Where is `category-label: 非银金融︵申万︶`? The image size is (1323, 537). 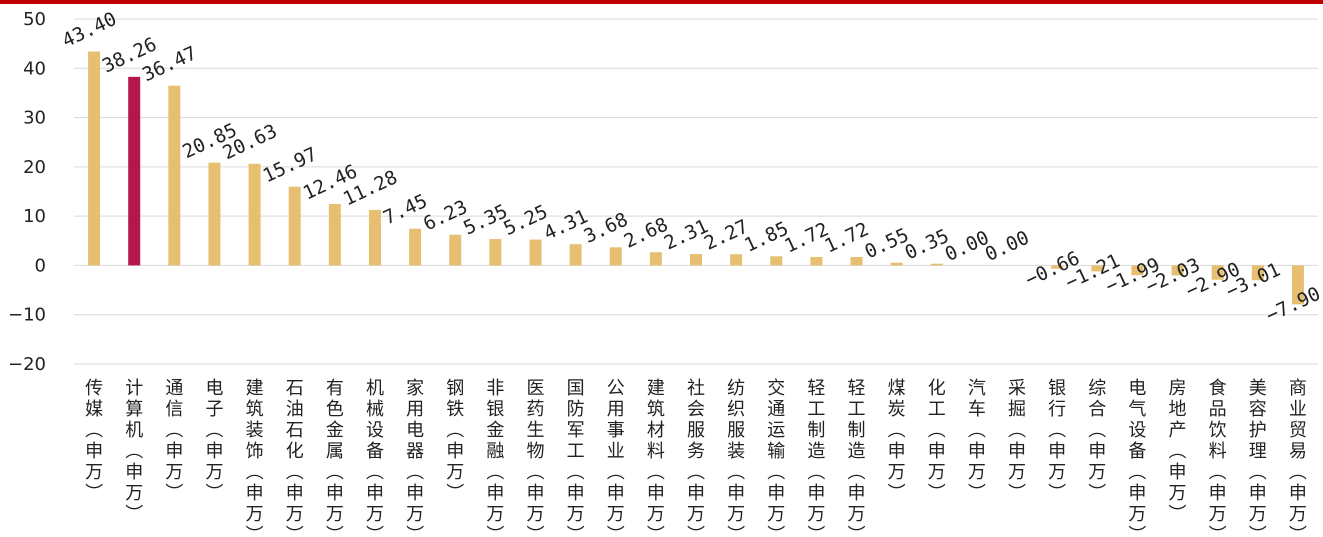
category-label: 非银金融︵申万︶ is located at coordinates (495, 457).